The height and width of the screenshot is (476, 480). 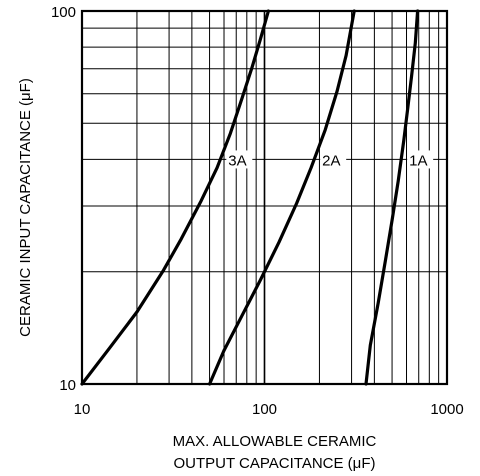 What do you see at coordinates (275, 463) in the screenshot?
I see `x-axis-label-line2: OUTPUT CAPACITANCE (μF)` at bounding box center [275, 463].